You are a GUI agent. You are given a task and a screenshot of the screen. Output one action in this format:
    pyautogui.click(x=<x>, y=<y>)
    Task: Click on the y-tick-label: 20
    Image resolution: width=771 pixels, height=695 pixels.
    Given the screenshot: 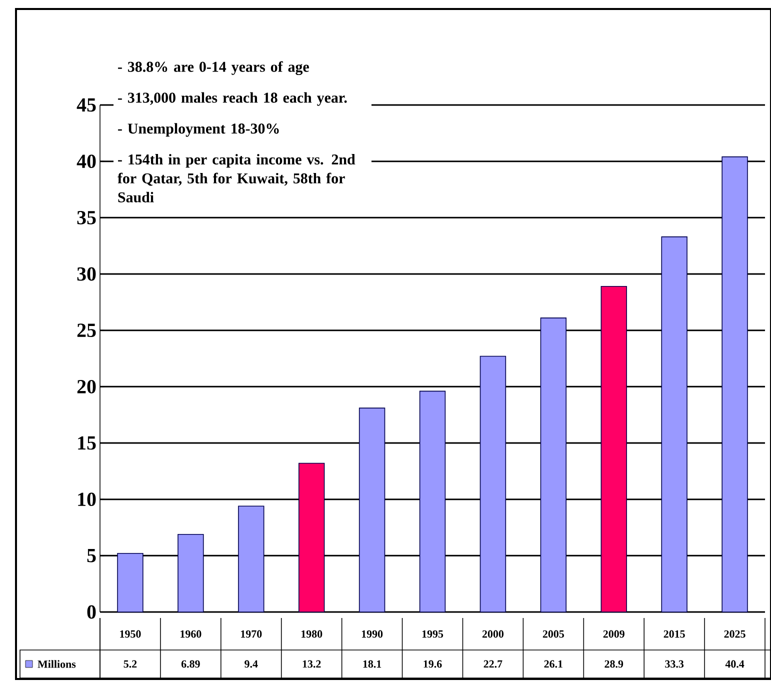 What is the action you would take?
    pyautogui.click(x=86, y=387)
    